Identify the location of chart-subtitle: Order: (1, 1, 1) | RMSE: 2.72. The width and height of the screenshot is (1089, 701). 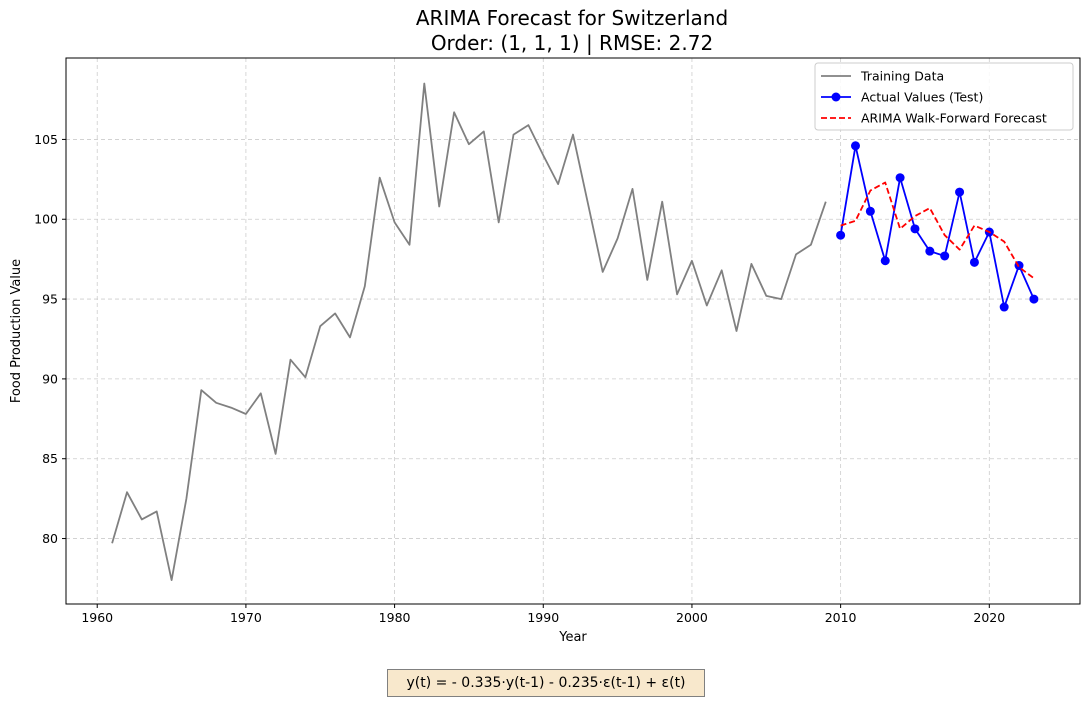
(572, 43).